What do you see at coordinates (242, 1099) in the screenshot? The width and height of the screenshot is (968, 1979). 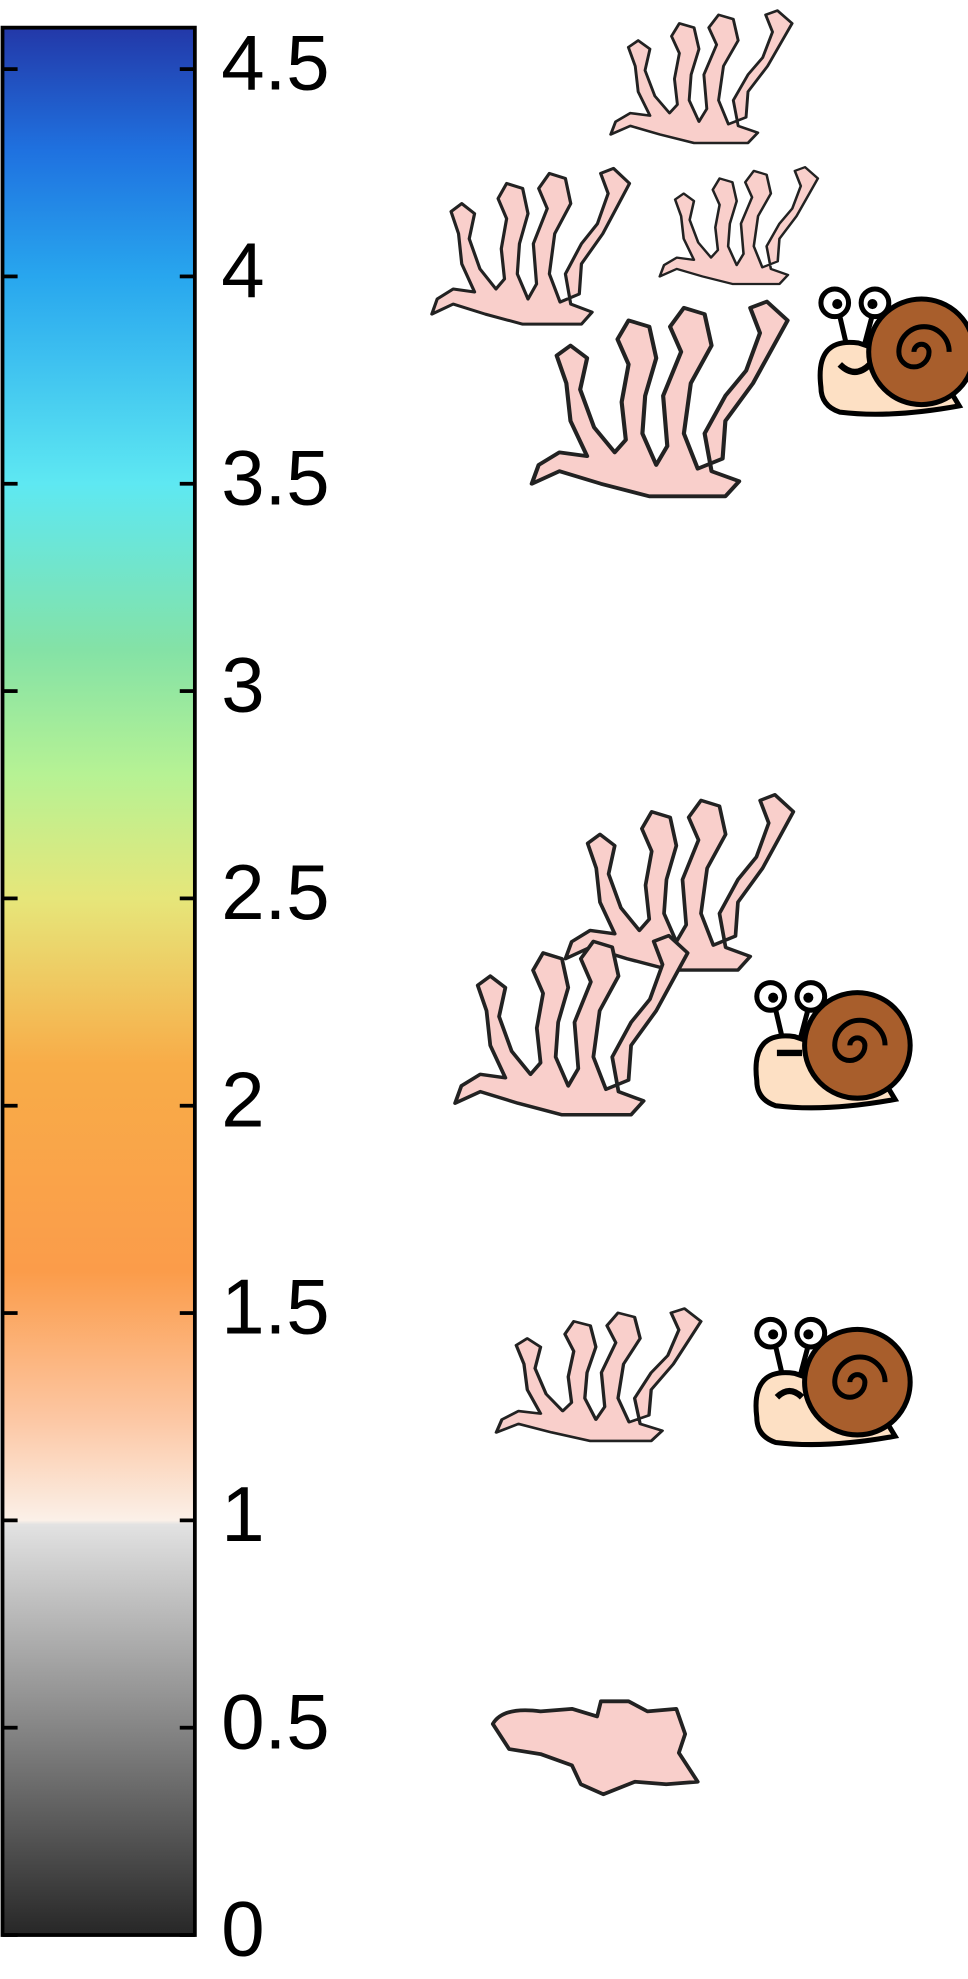 I see `y-tick-label: 2` at bounding box center [242, 1099].